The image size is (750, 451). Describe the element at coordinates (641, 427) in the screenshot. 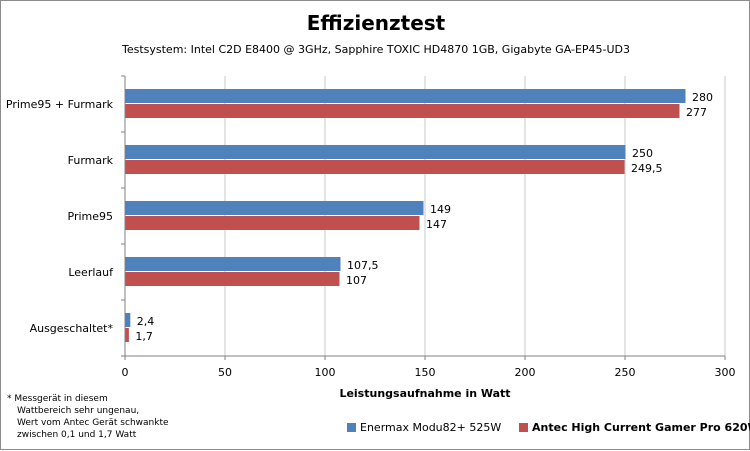

I see `legend-label: Antec High Current Gamer Pro 620W` at that location.